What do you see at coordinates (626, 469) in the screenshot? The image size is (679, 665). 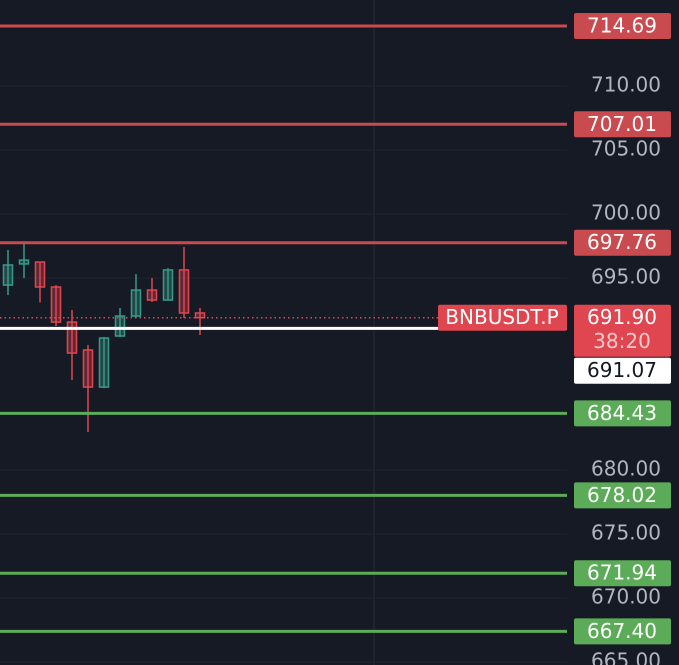 I see `y-tick-label: 680.00` at bounding box center [626, 469].